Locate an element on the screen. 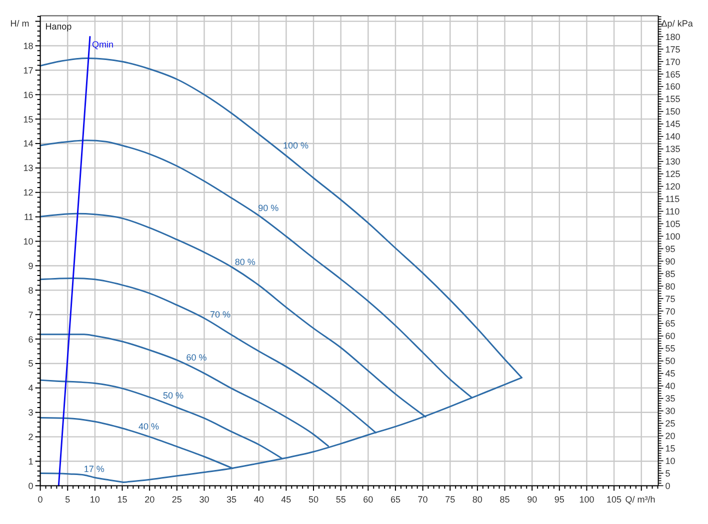 The width and height of the screenshot is (708, 524). x-tick-label: 105 is located at coordinates (614, 499).